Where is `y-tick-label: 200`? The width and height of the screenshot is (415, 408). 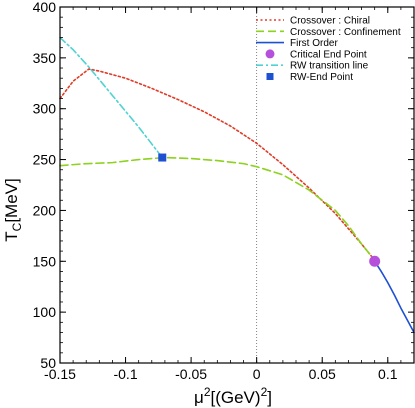 y-tick-label: 200 is located at coordinates (45, 210).